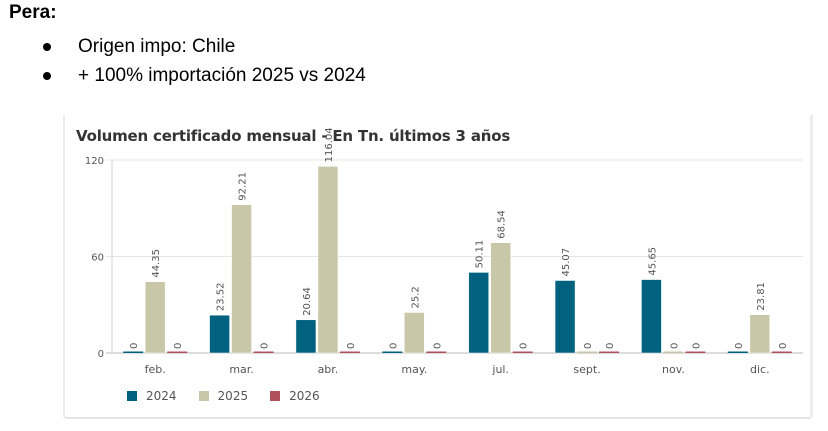 Image resolution: width=828 pixels, height=431 pixels. I want to click on data-label: 25.2, so click(415, 297).